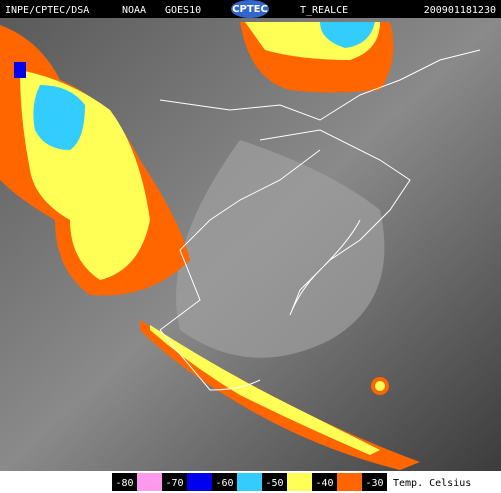 This screenshot has height=493, width=501. I want to click on legend-label: -70, so click(174, 483).